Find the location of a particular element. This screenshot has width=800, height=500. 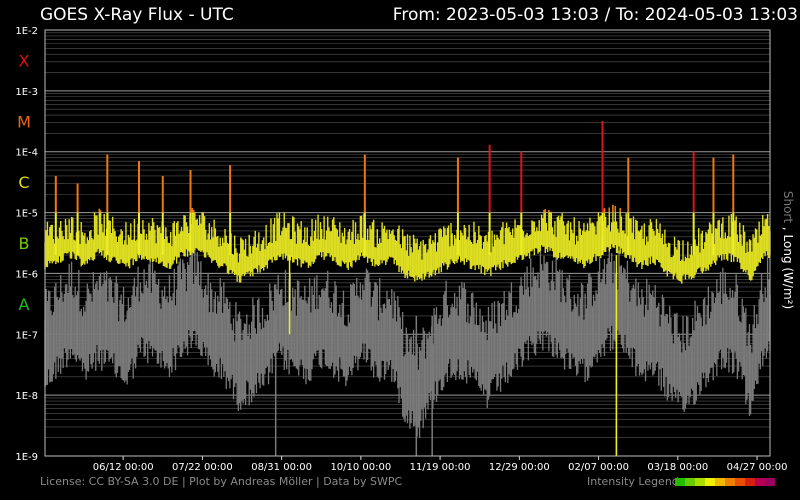

x-tick-label: 04/27 00:00 is located at coordinates (757, 467).